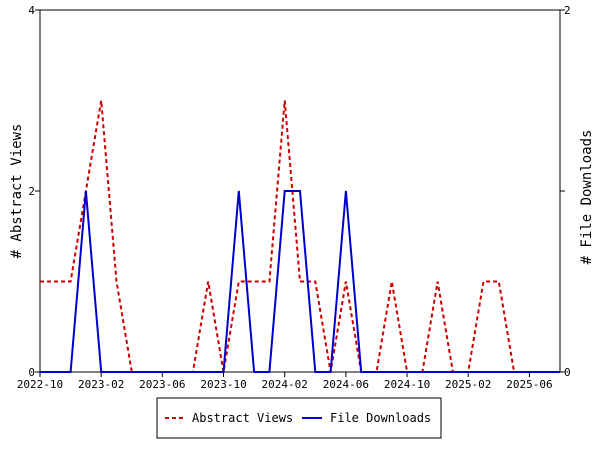 This screenshot has width=600, height=450. I want to click on left-axis-ticks: 0 2 4, so click(34, 191).